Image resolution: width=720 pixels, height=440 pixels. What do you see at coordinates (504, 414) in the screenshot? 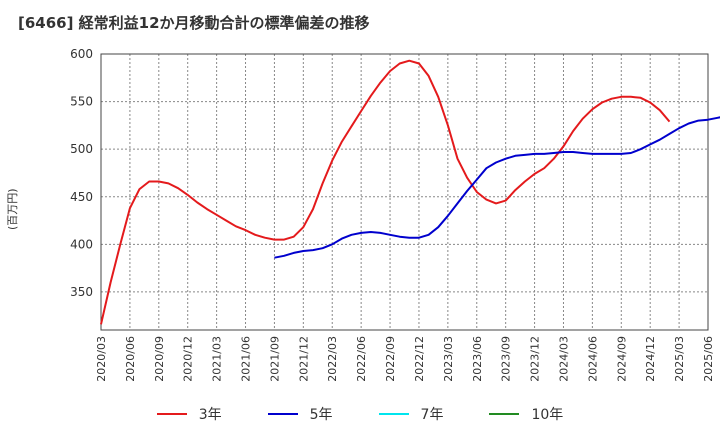
I see `legend-swatch-10y` at bounding box center [504, 414].